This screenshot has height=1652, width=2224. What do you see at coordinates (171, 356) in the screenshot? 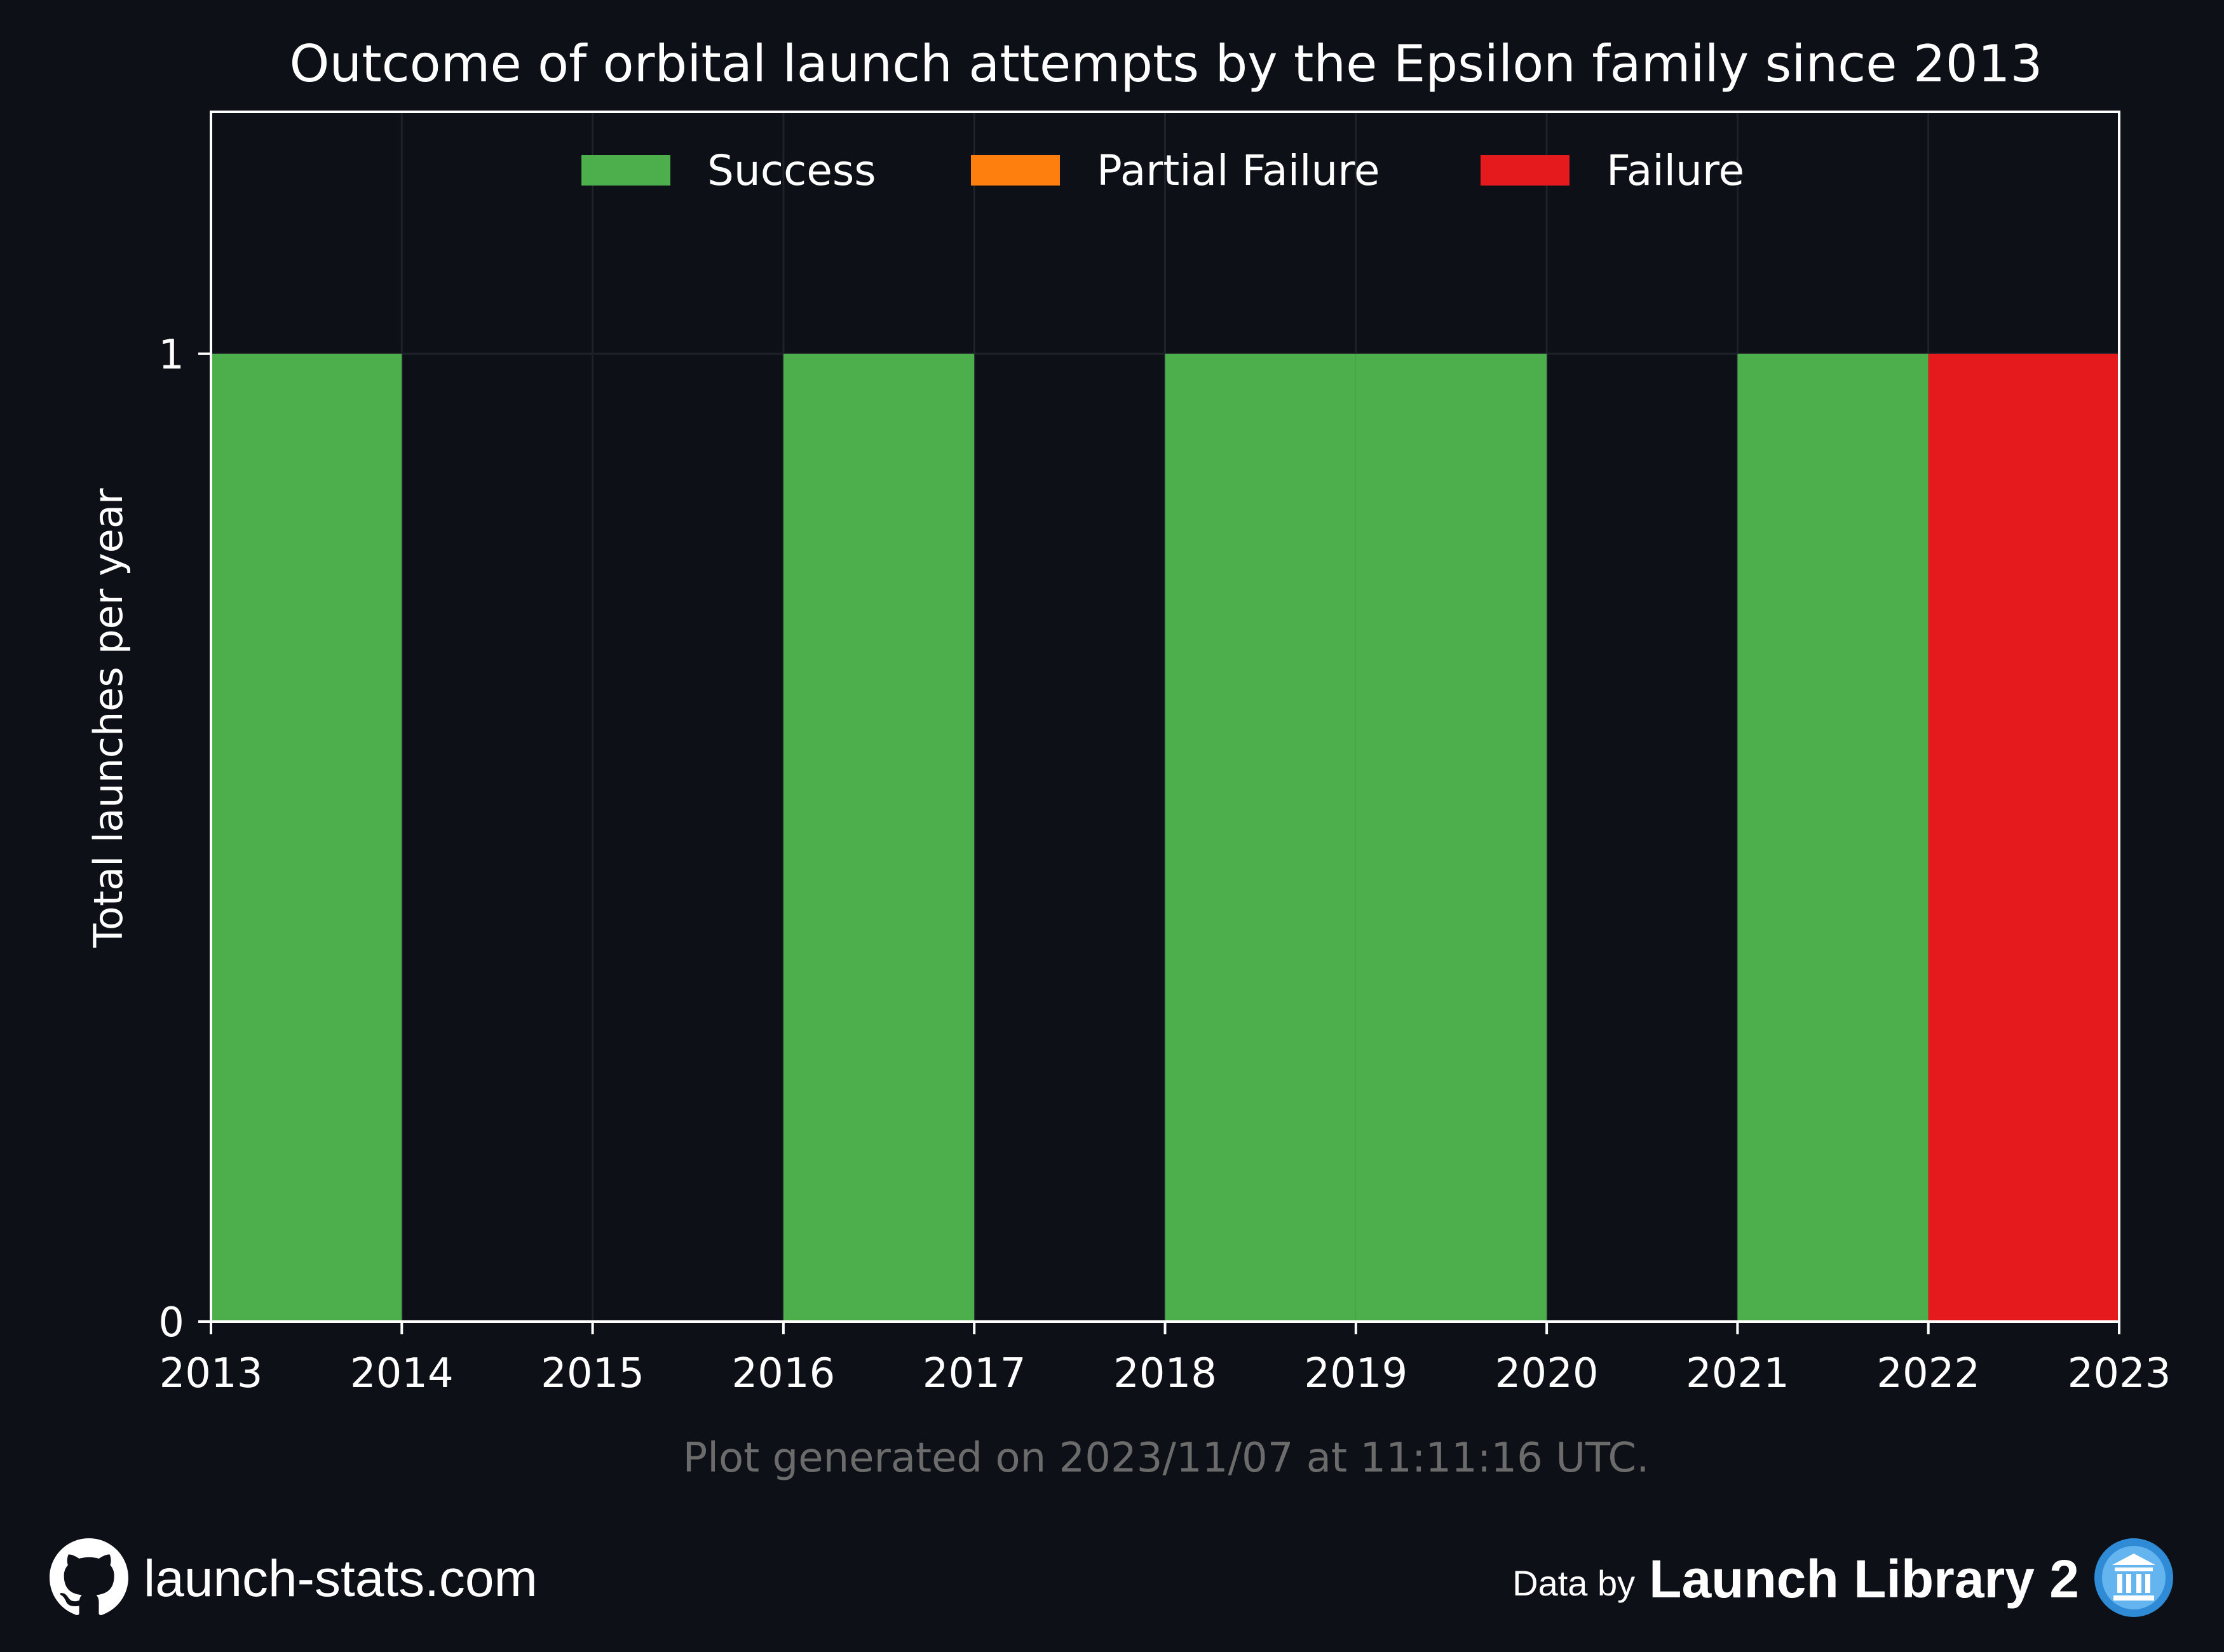
I see `y-tick-label: 1` at bounding box center [171, 356].